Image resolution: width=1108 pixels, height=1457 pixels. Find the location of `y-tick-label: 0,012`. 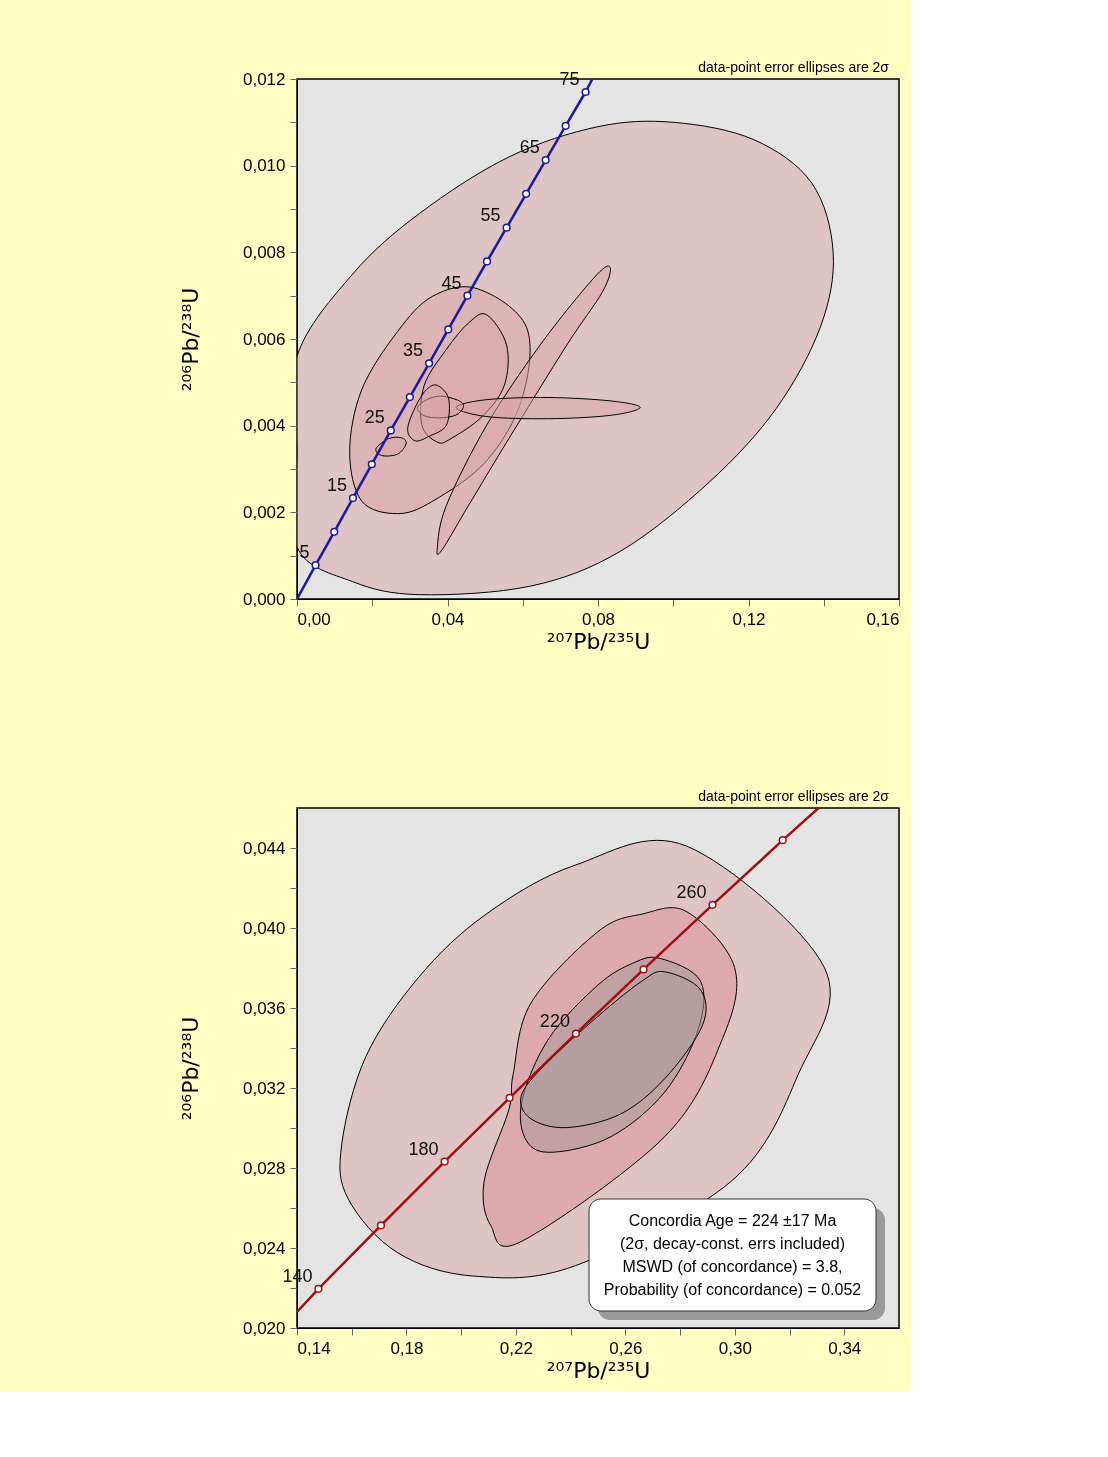

y-tick-label: 0,012 is located at coordinates (264, 79).